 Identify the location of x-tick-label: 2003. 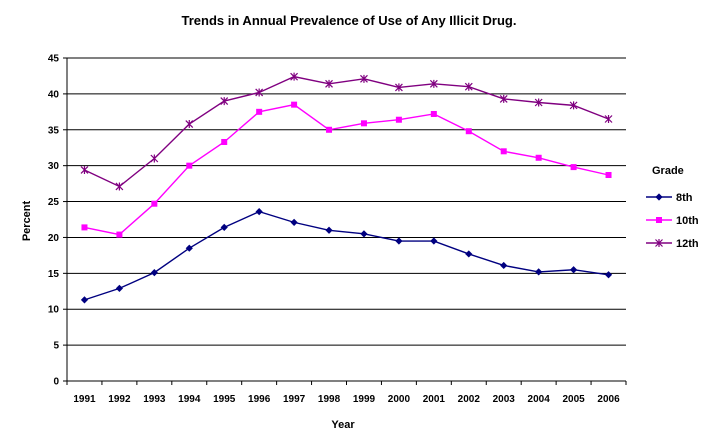
(504, 399).